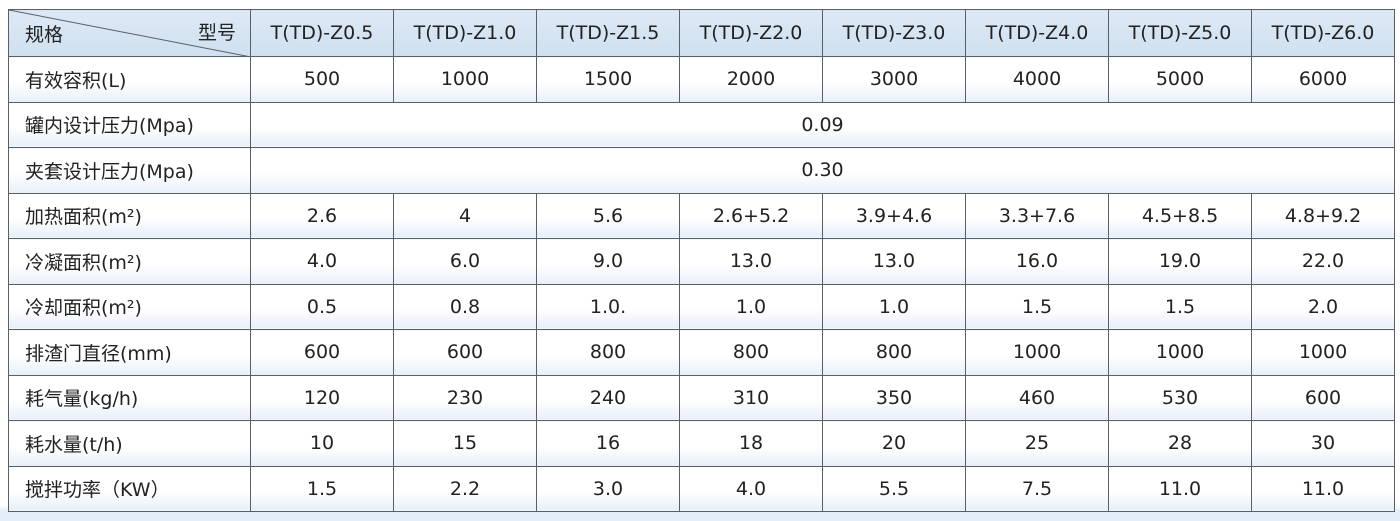 The height and width of the screenshot is (521, 1400). Describe the element at coordinates (129, 215) in the screenshot. I see `row-label: 加热面积(m²)` at that location.